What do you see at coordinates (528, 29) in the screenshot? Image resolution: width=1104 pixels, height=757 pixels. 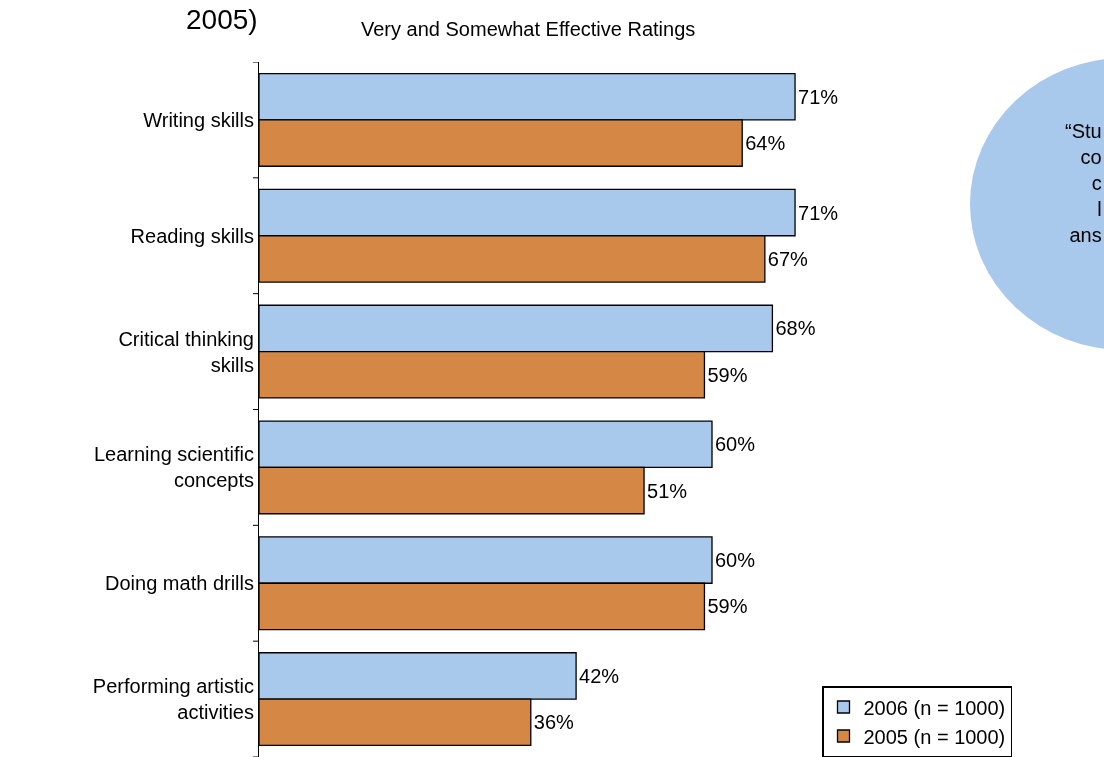 I see `chart-subtitle: Very and Somewhat Effective Ratings` at bounding box center [528, 29].